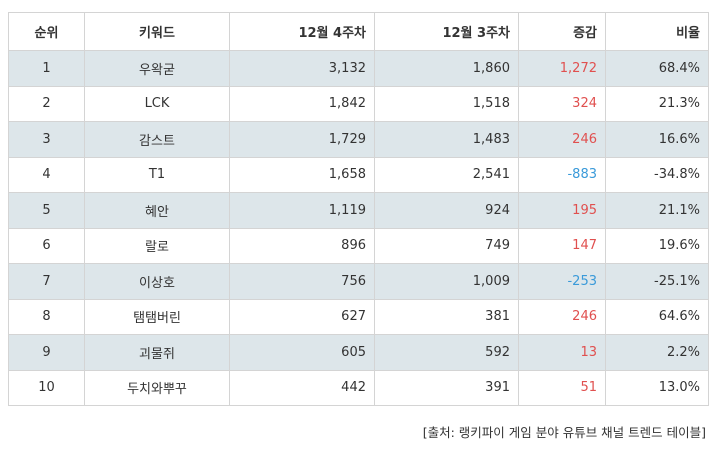 The image size is (722, 450). What do you see at coordinates (446, 245) in the screenshot?
I see `cell-week3: 749` at bounding box center [446, 245].